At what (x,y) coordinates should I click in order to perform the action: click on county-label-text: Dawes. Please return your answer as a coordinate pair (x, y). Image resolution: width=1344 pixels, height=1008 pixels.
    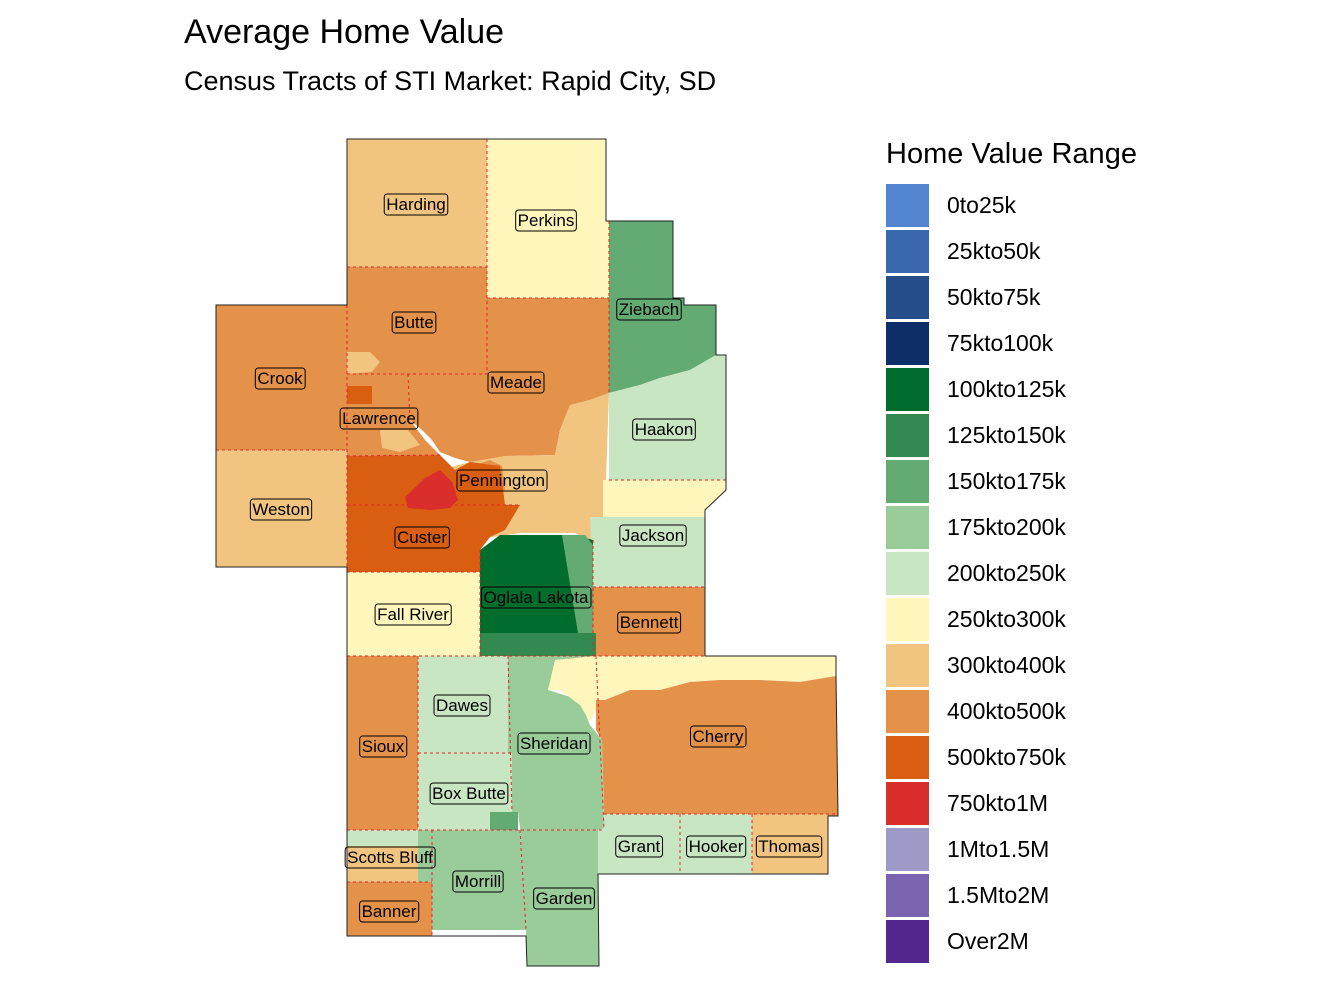
    Looking at the image, I should click on (462, 705).